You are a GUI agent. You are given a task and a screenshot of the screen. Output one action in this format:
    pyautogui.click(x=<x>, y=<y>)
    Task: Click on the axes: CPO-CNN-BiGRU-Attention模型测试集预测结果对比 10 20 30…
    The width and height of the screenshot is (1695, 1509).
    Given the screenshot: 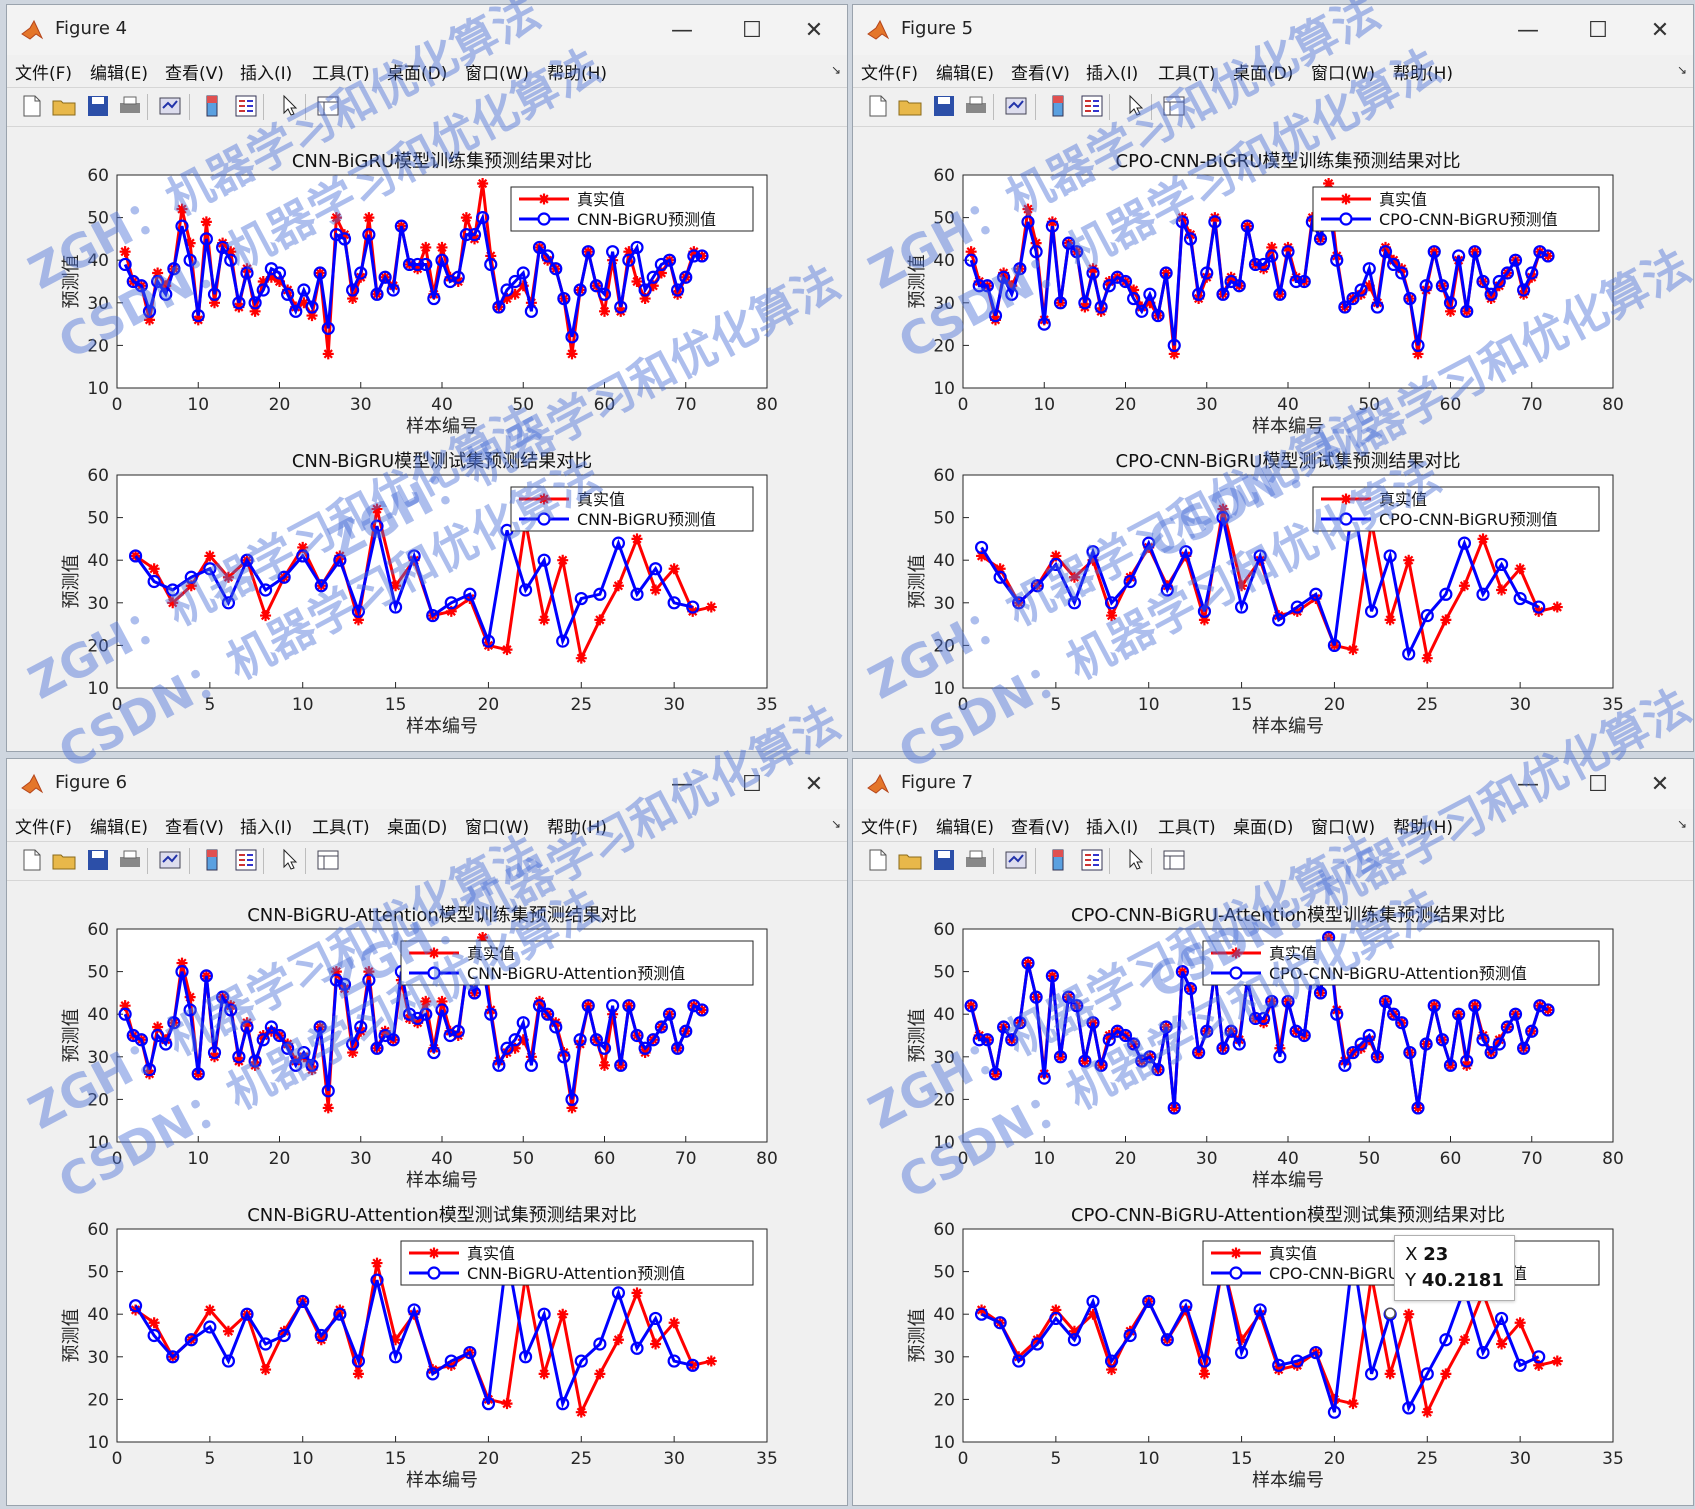 What is the action you would take?
    pyautogui.click(x=1265, y=1348)
    